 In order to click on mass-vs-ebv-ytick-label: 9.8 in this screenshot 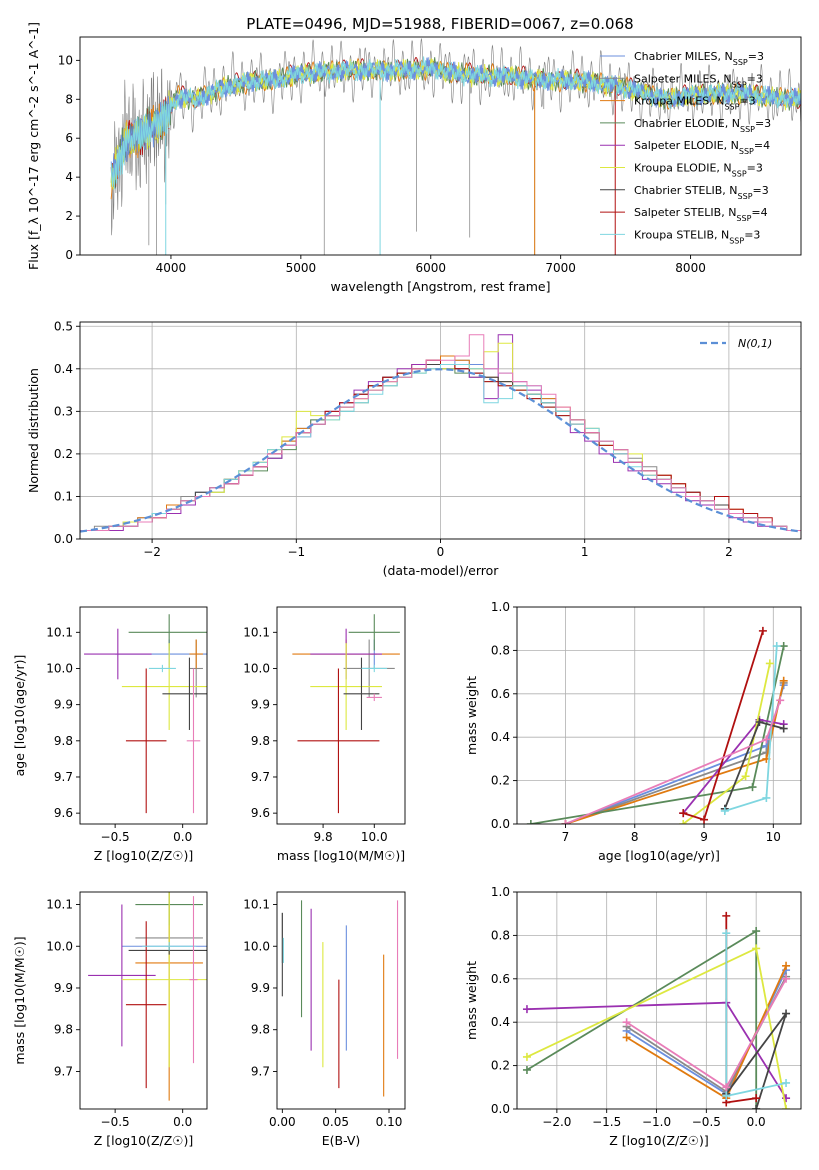, I will do `click(260, 1030)`.